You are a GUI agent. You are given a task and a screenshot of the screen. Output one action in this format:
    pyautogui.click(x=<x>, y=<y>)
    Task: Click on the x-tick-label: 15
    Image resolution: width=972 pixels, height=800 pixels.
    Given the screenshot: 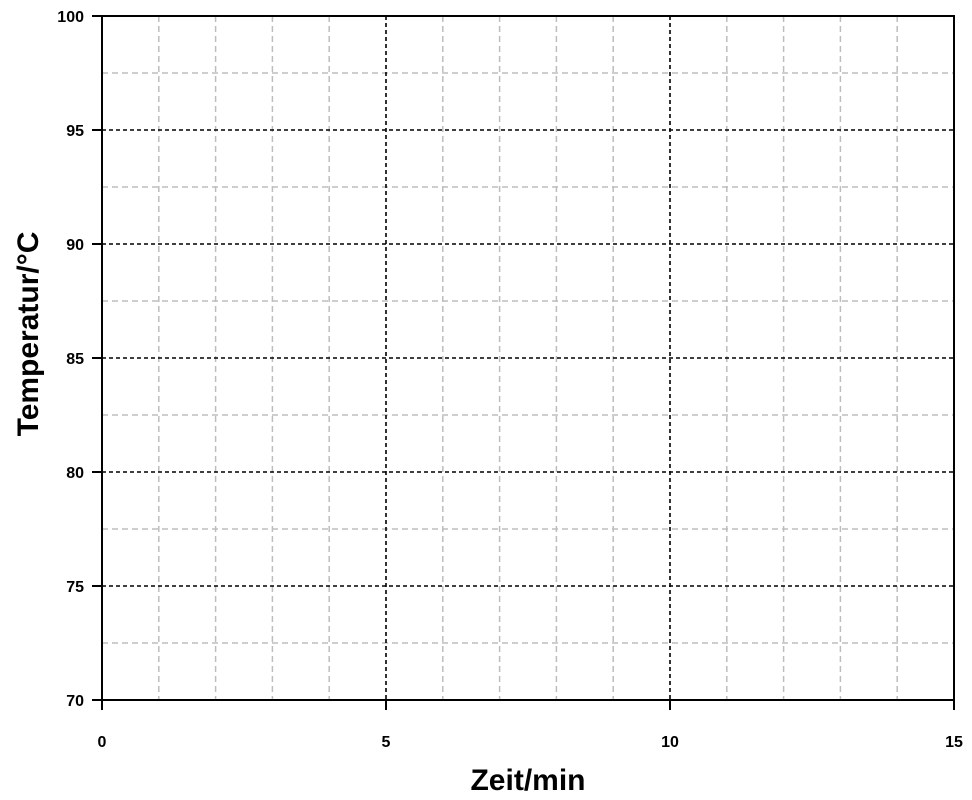 What is the action you would take?
    pyautogui.click(x=954, y=742)
    